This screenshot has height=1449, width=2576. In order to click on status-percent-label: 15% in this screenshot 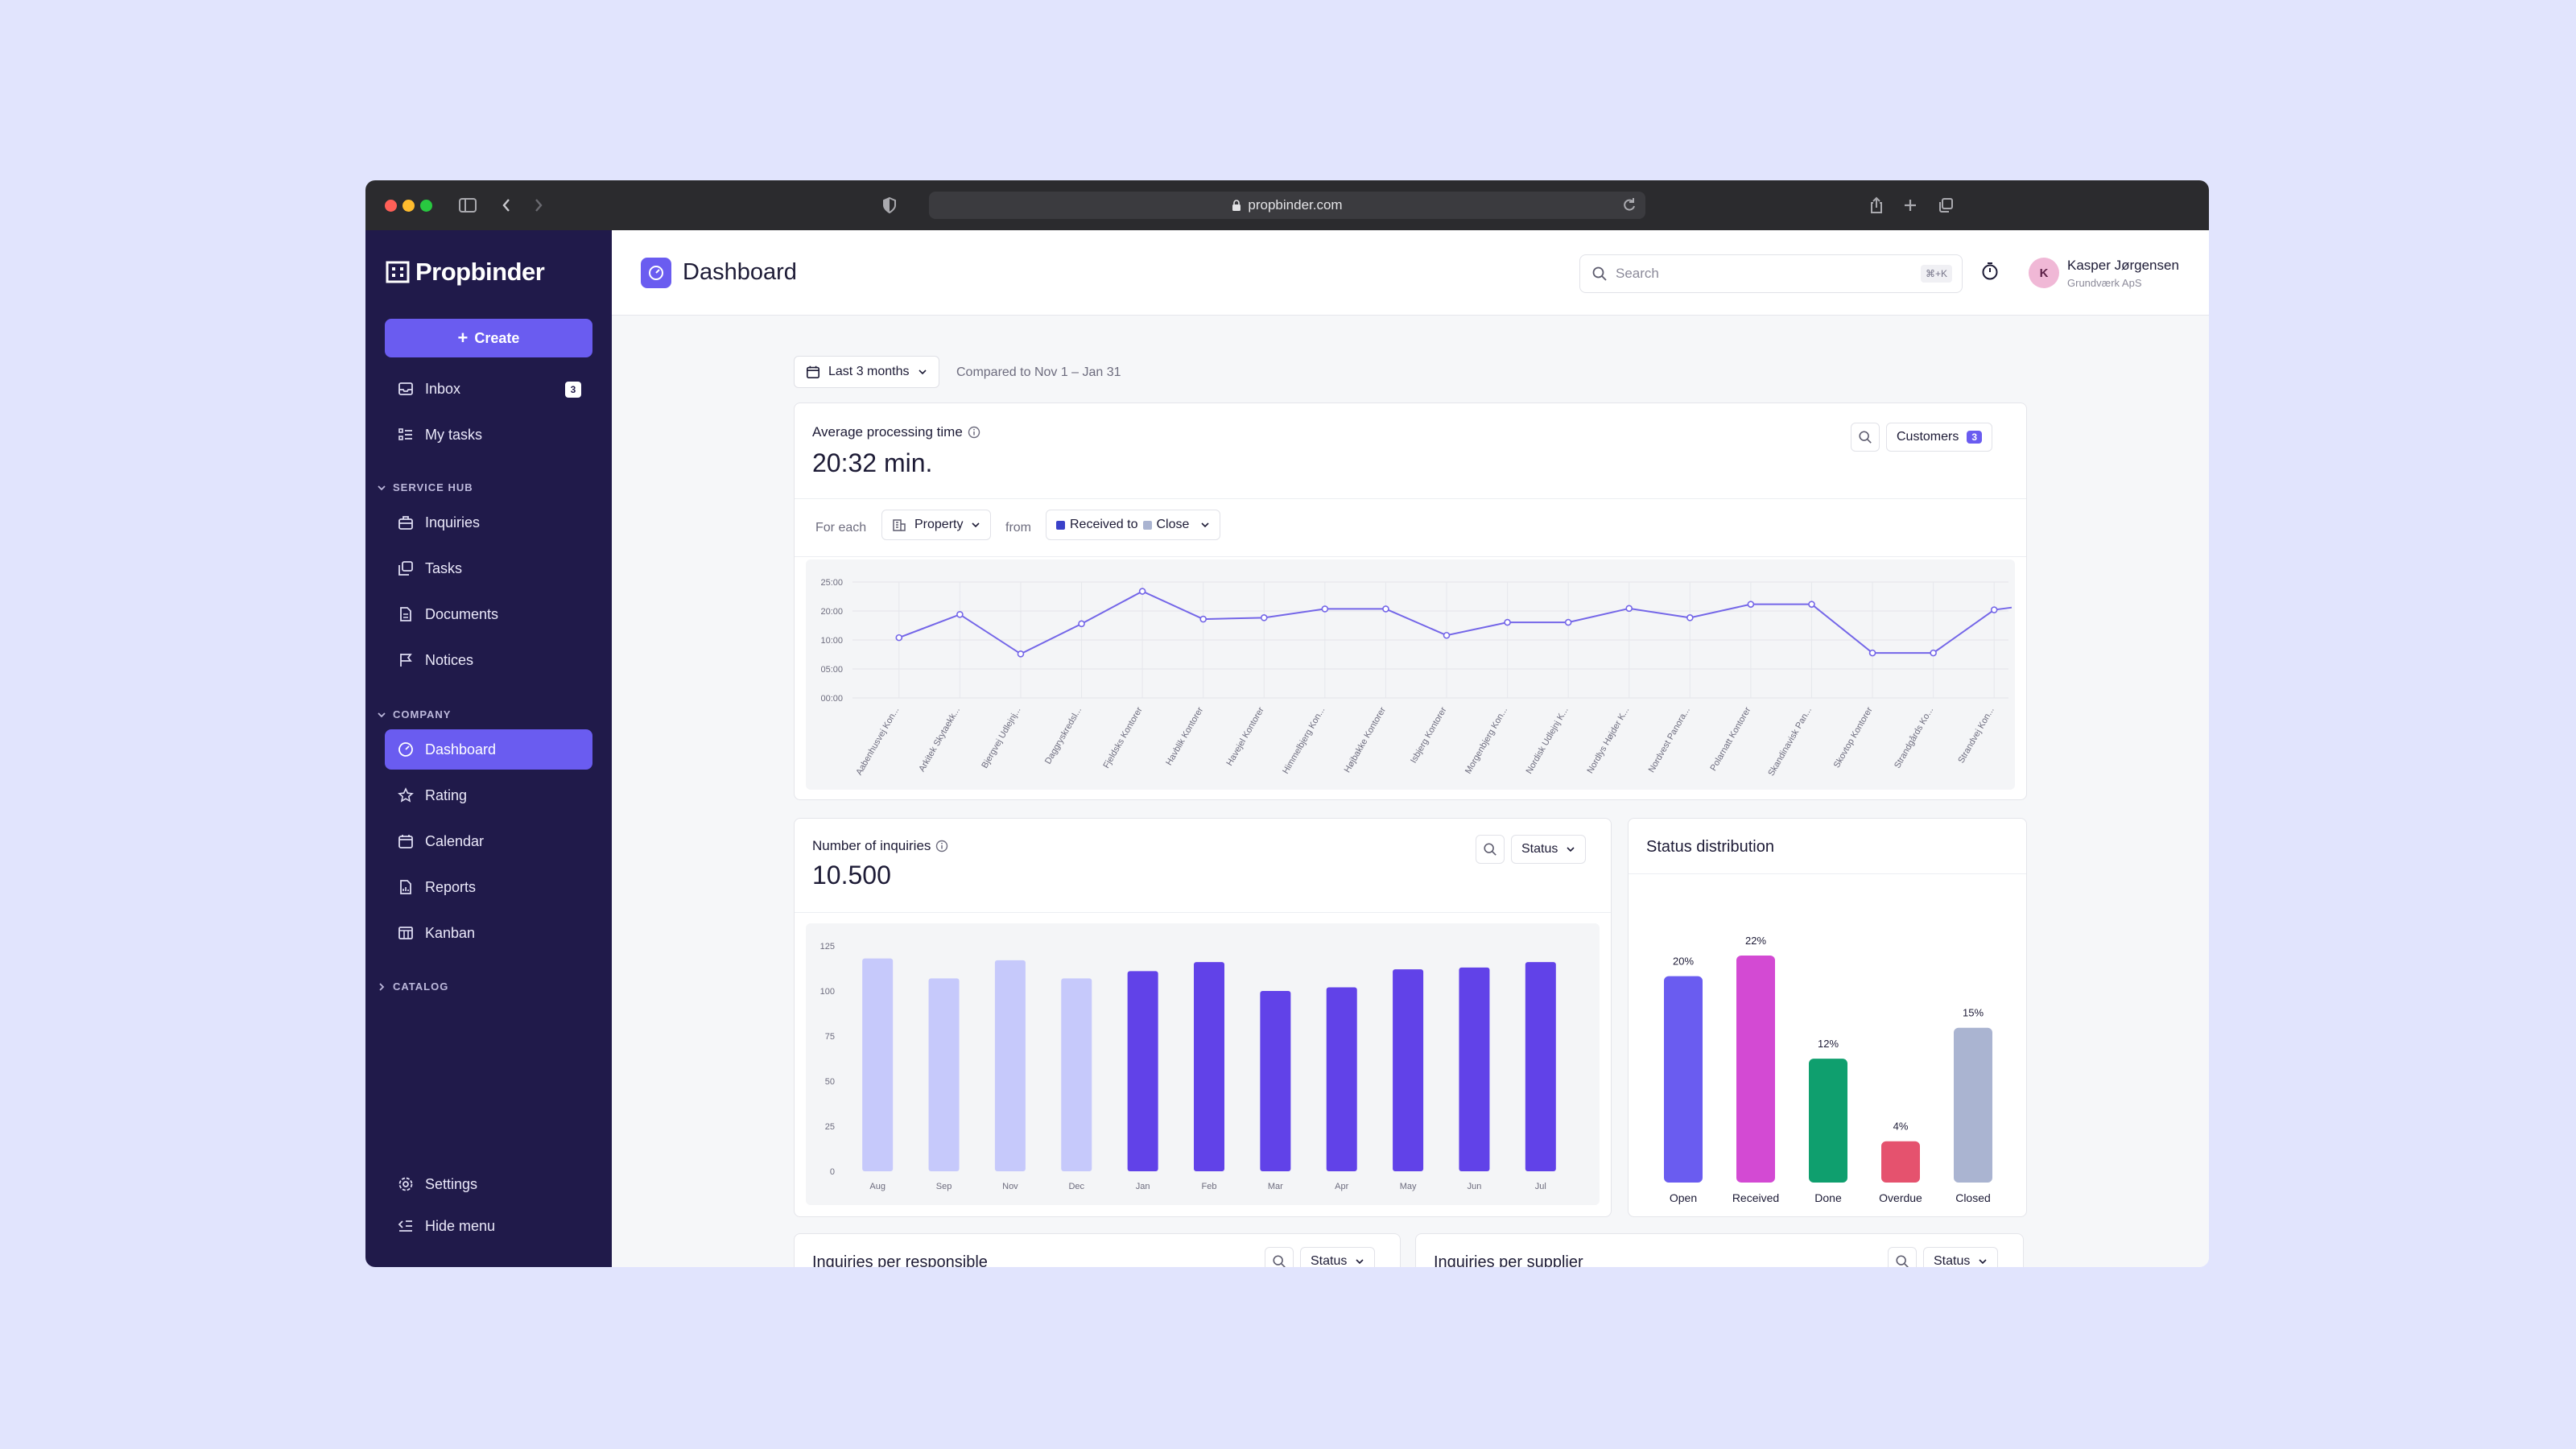, I will do `click(1973, 1013)`.